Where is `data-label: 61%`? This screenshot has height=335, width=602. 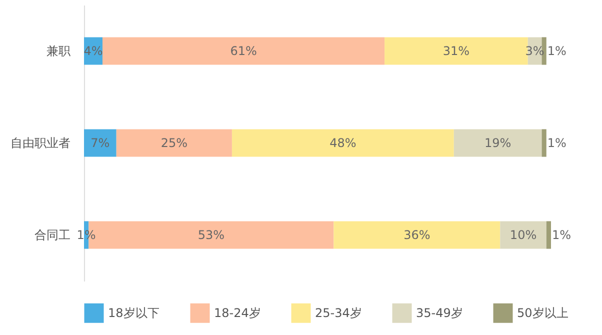
data-label: 61% is located at coordinates (243, 51).